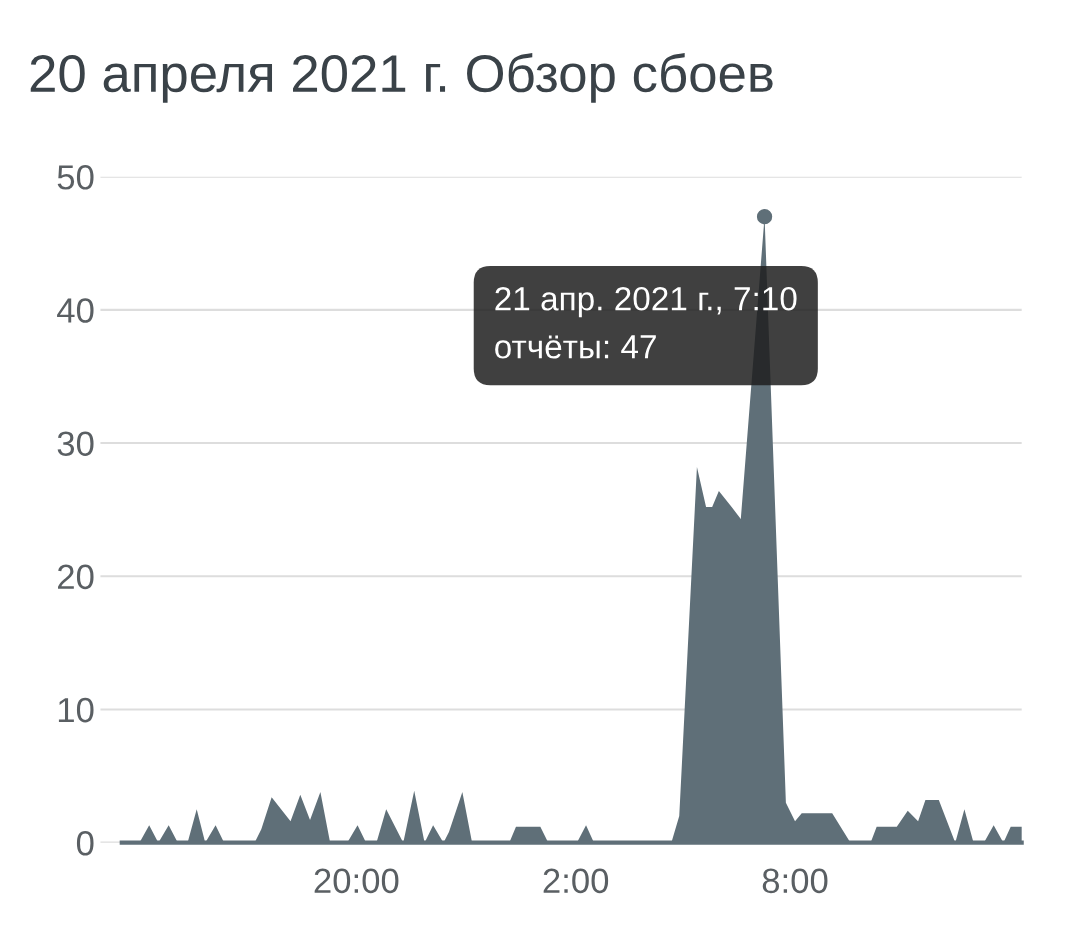 The image size is (1080, 950). I want to click on y-tick-label: 40, so click(75, 310).